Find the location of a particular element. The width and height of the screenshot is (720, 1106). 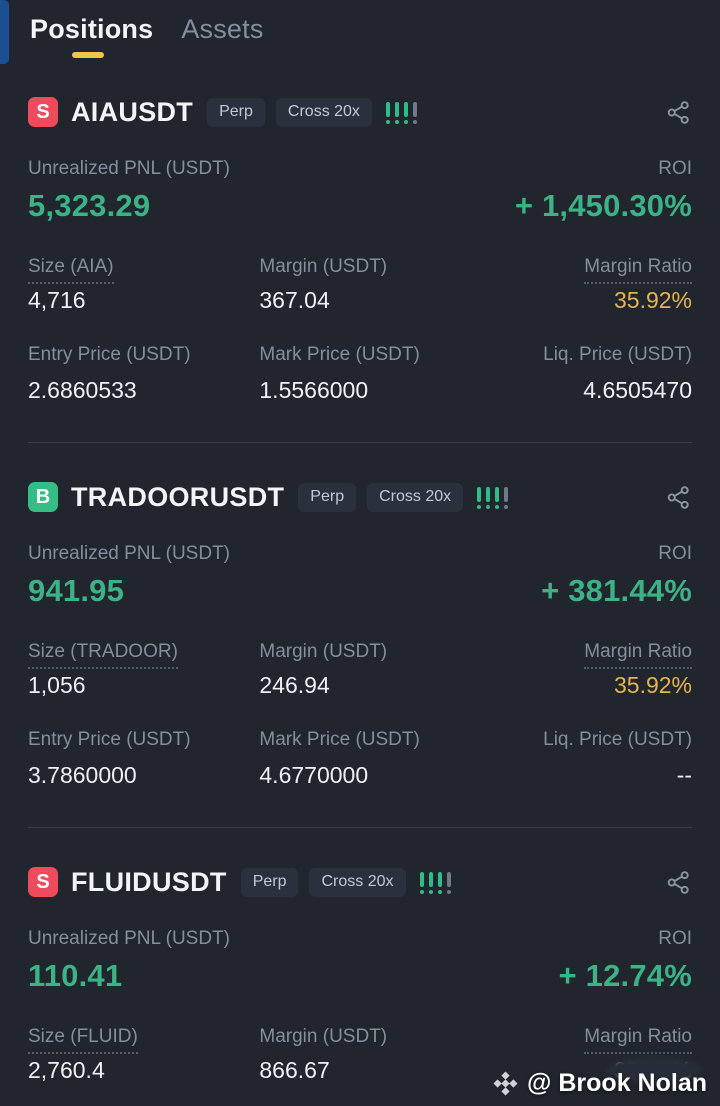

symbol-name: FLUIDUSDT is located at coordinates (149, 881).